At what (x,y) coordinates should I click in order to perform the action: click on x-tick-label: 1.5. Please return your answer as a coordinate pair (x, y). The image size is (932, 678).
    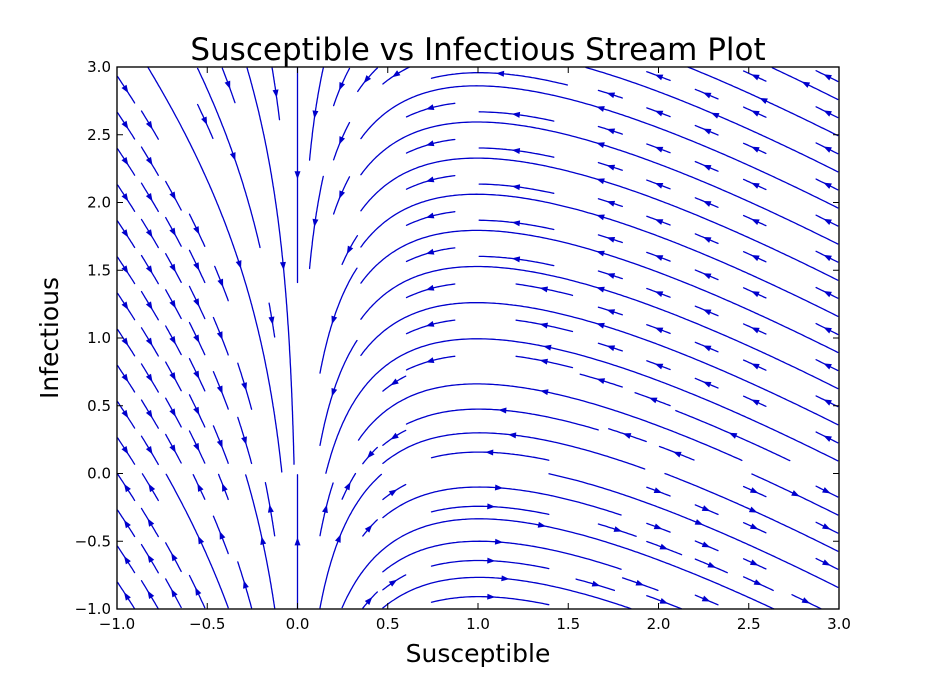
    Looking at the image, I should click on (568, 624).